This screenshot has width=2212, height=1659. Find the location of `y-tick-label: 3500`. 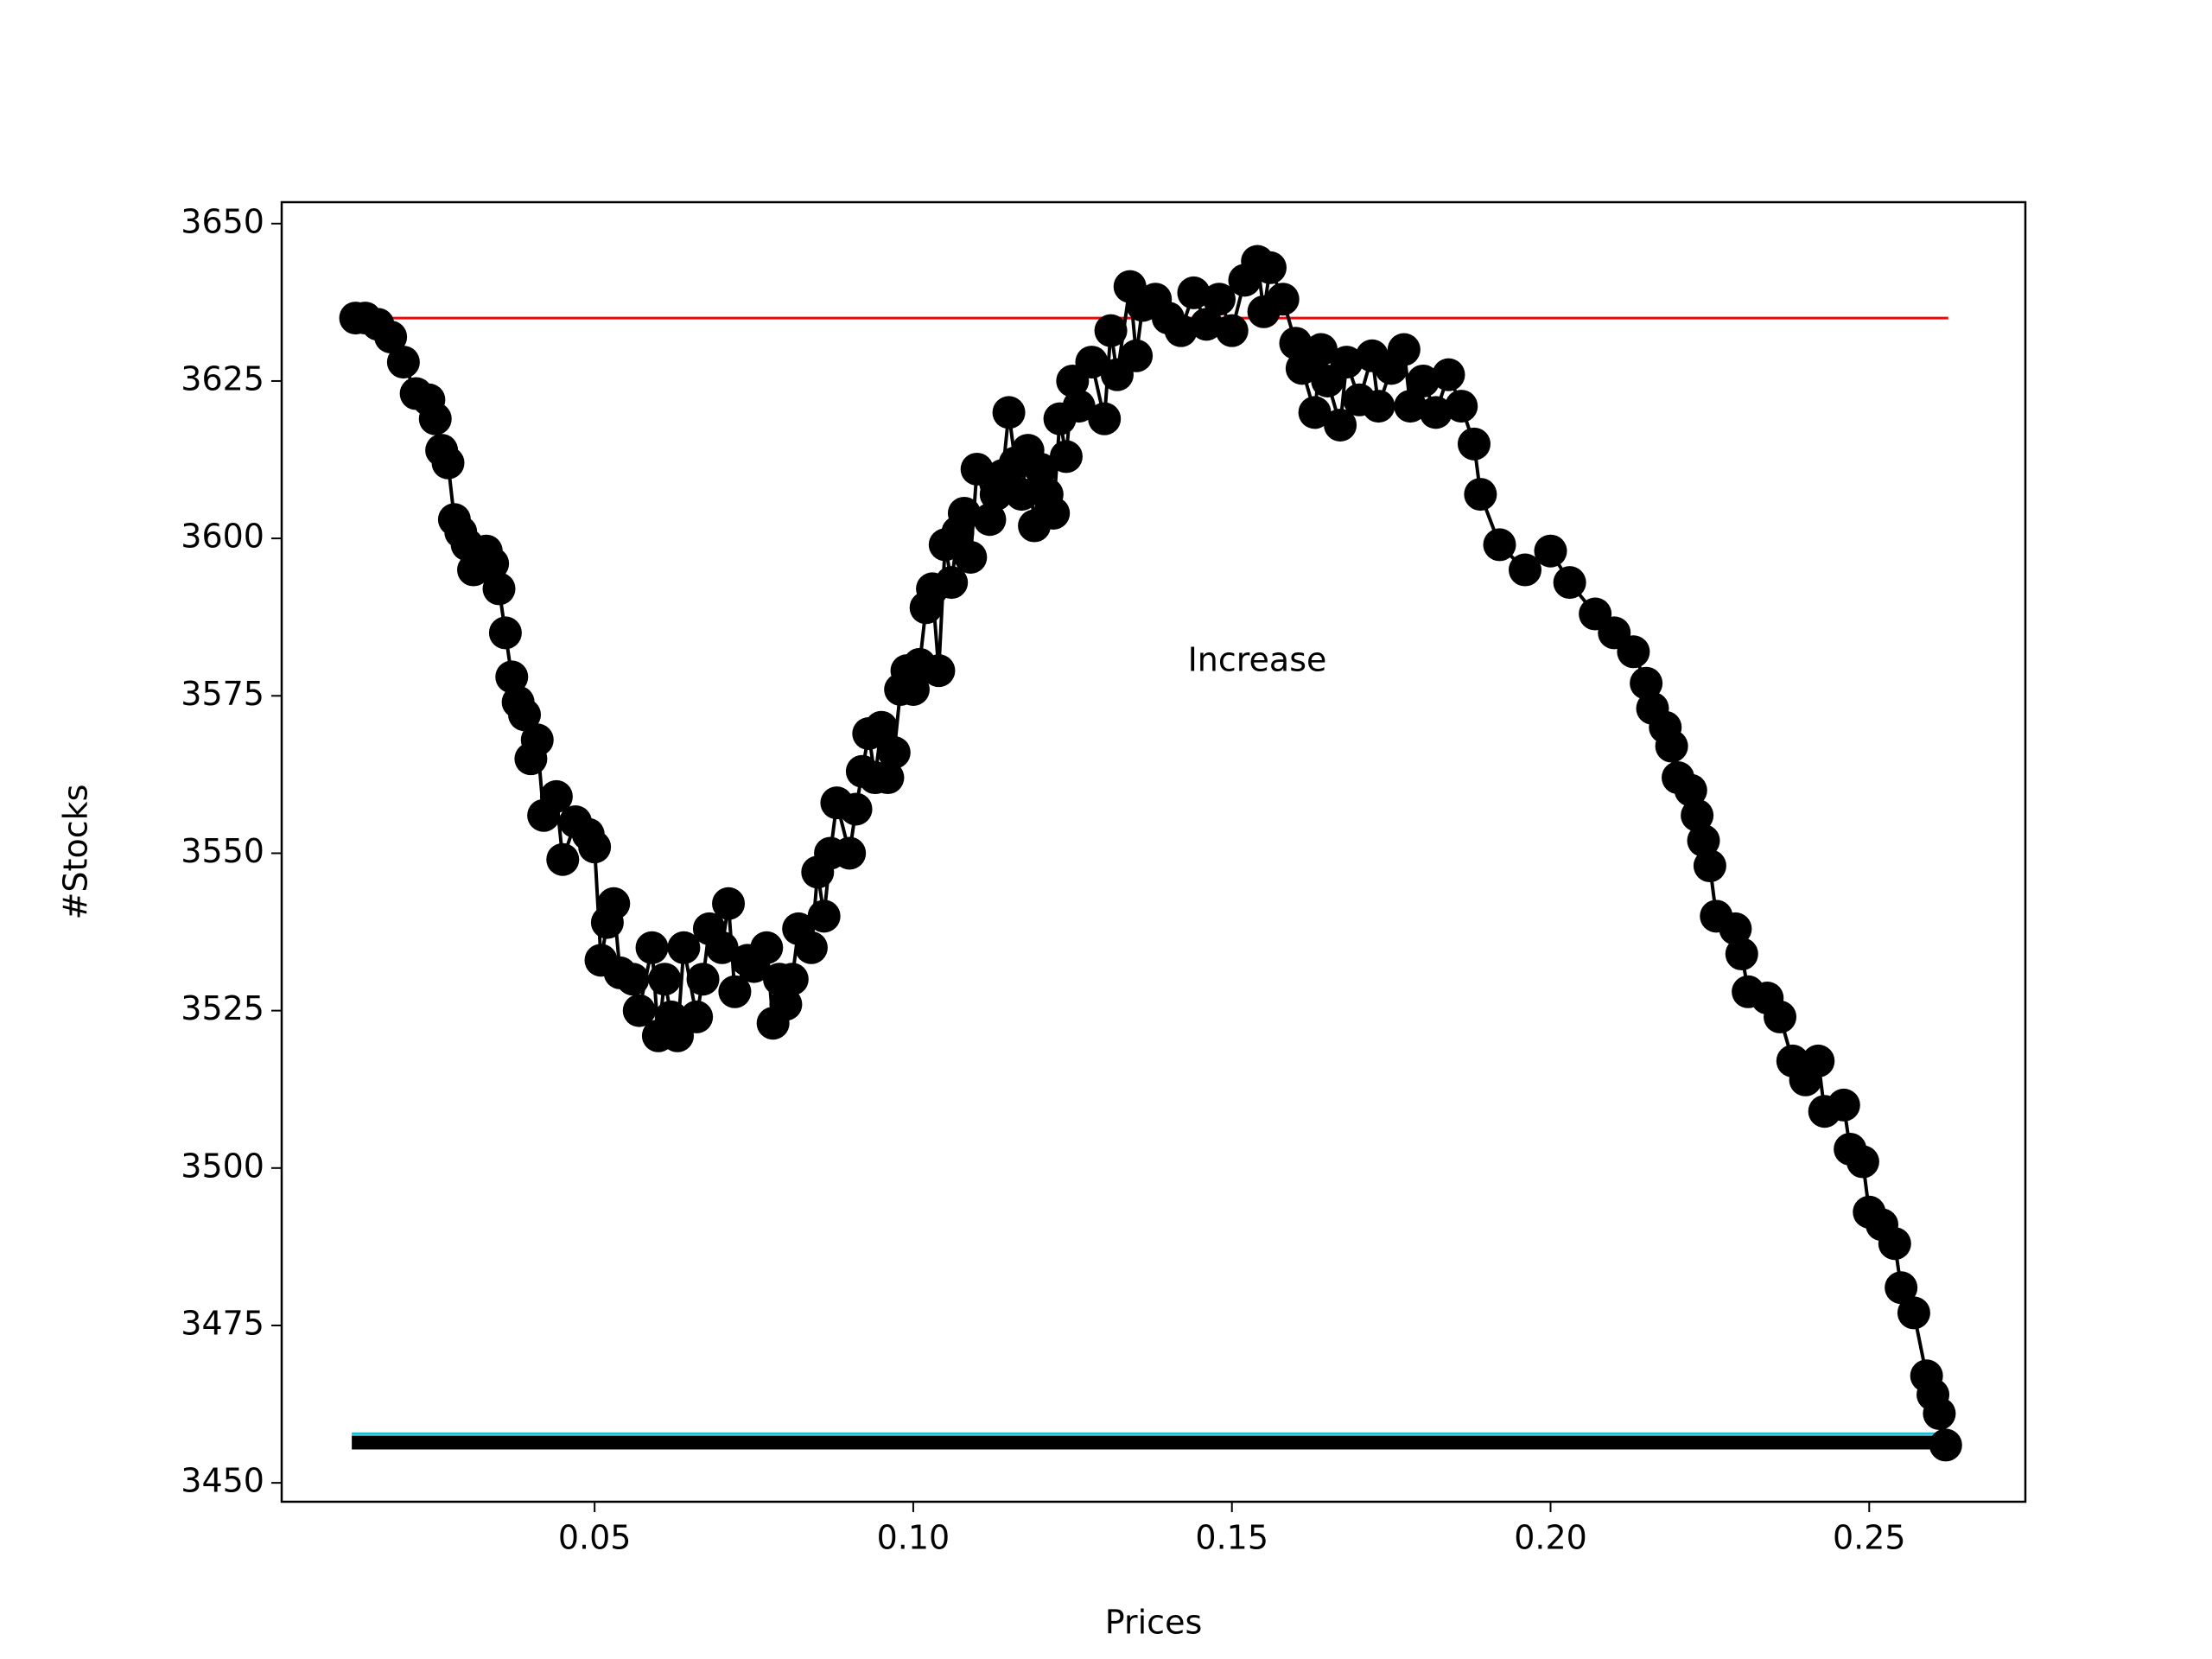

y-tick-label: 3500 is located at coordinates (222, 1166).